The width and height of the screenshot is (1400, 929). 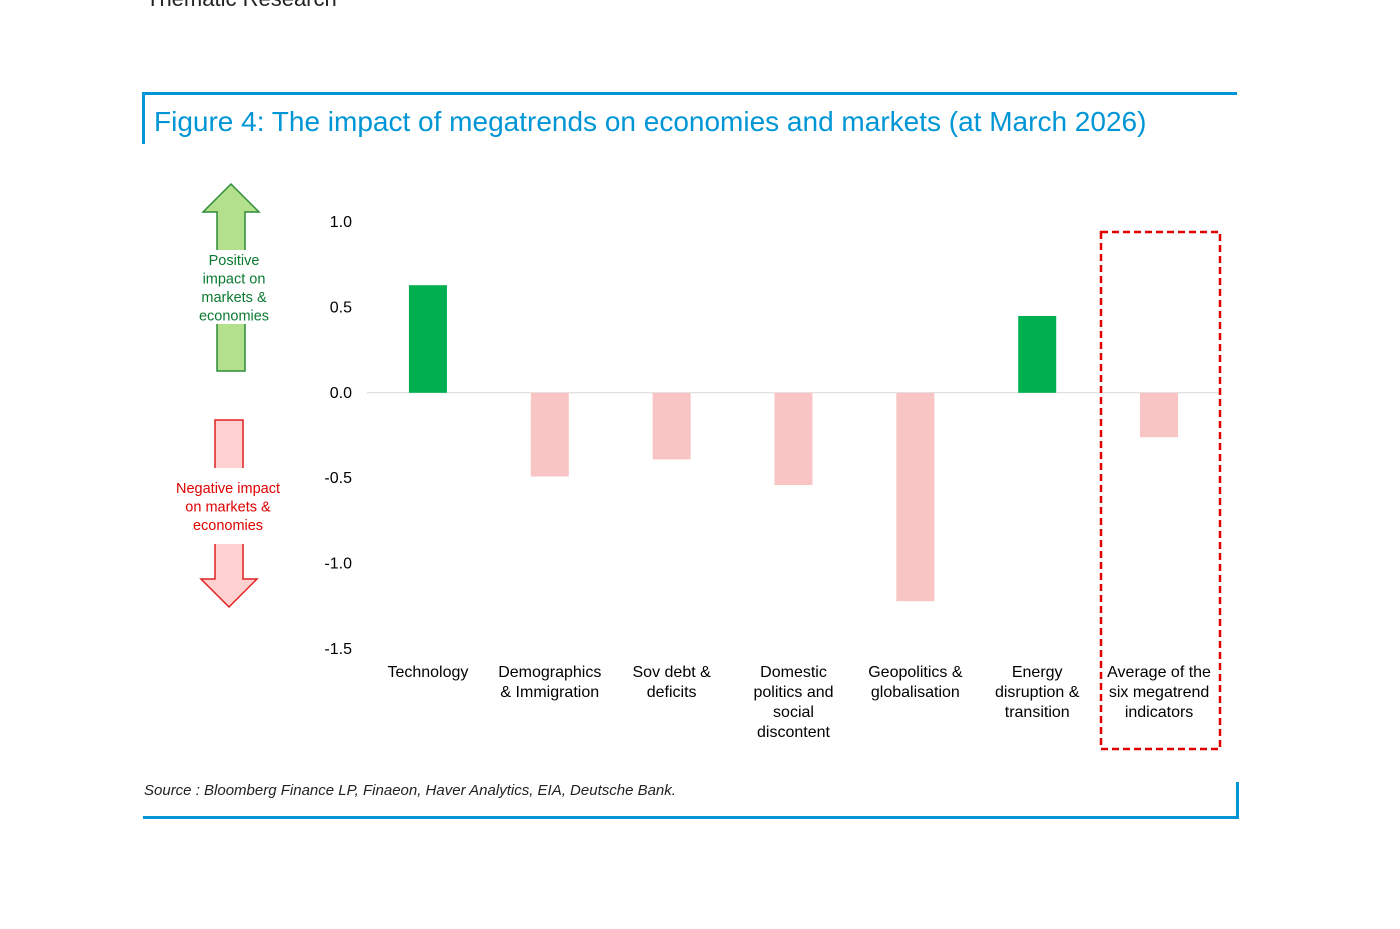 What do you see at coordinates (1159, 692) in the screenshot?
I see `x-category-label: Average of the six megatrend indicators` at bounding box center [1159, 692].